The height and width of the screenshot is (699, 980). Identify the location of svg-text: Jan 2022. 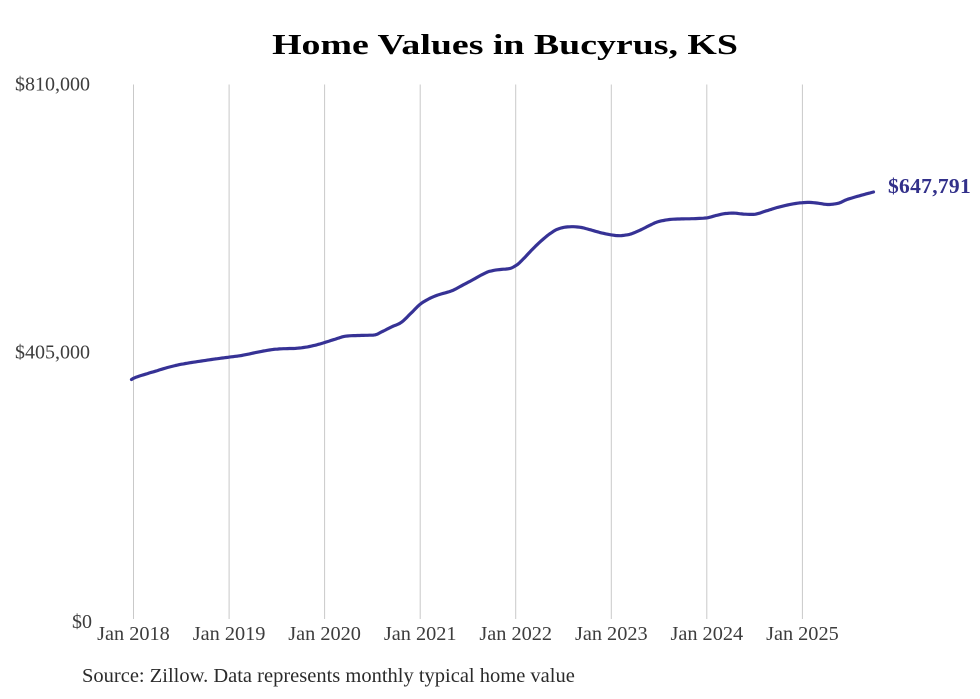
(515, 634).